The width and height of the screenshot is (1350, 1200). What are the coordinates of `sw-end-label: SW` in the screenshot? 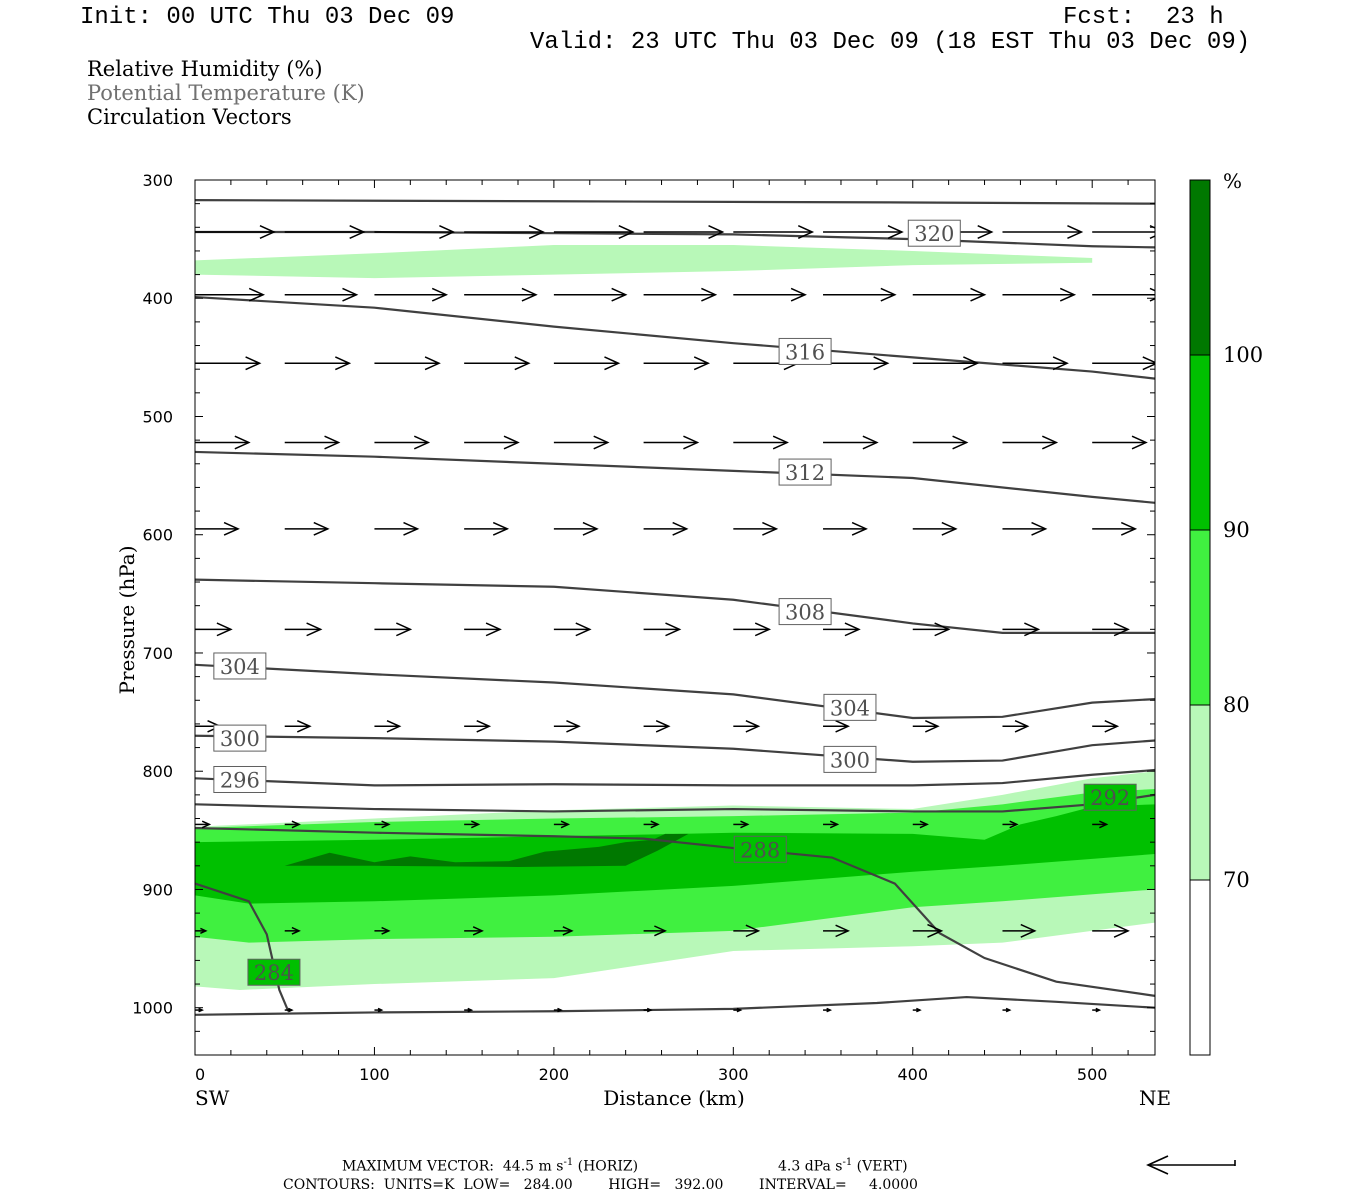 It's located at (212, 1098).